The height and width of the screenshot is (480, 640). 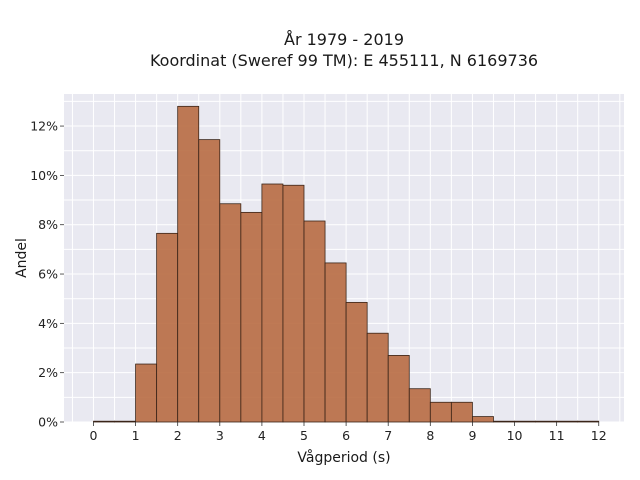 What do you see at coordinates (178, 435) in the screenshot?
I see `x-tick-label: 2` at bounding box center [178, 435].